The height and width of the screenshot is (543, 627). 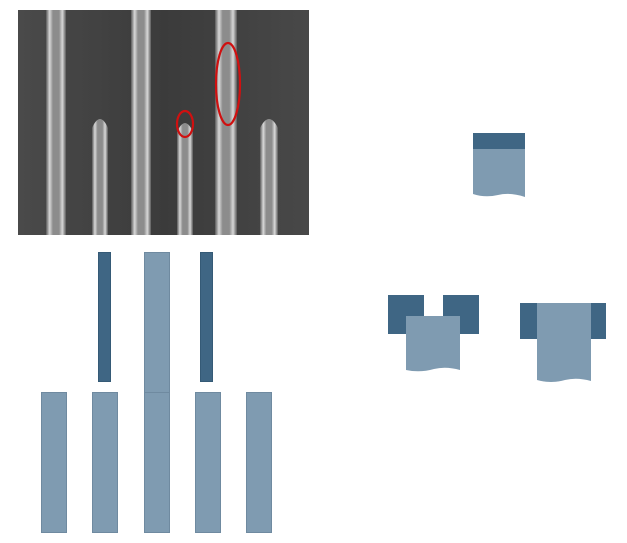 I want to click on dark-bar-left, so click(x=104, y=317).